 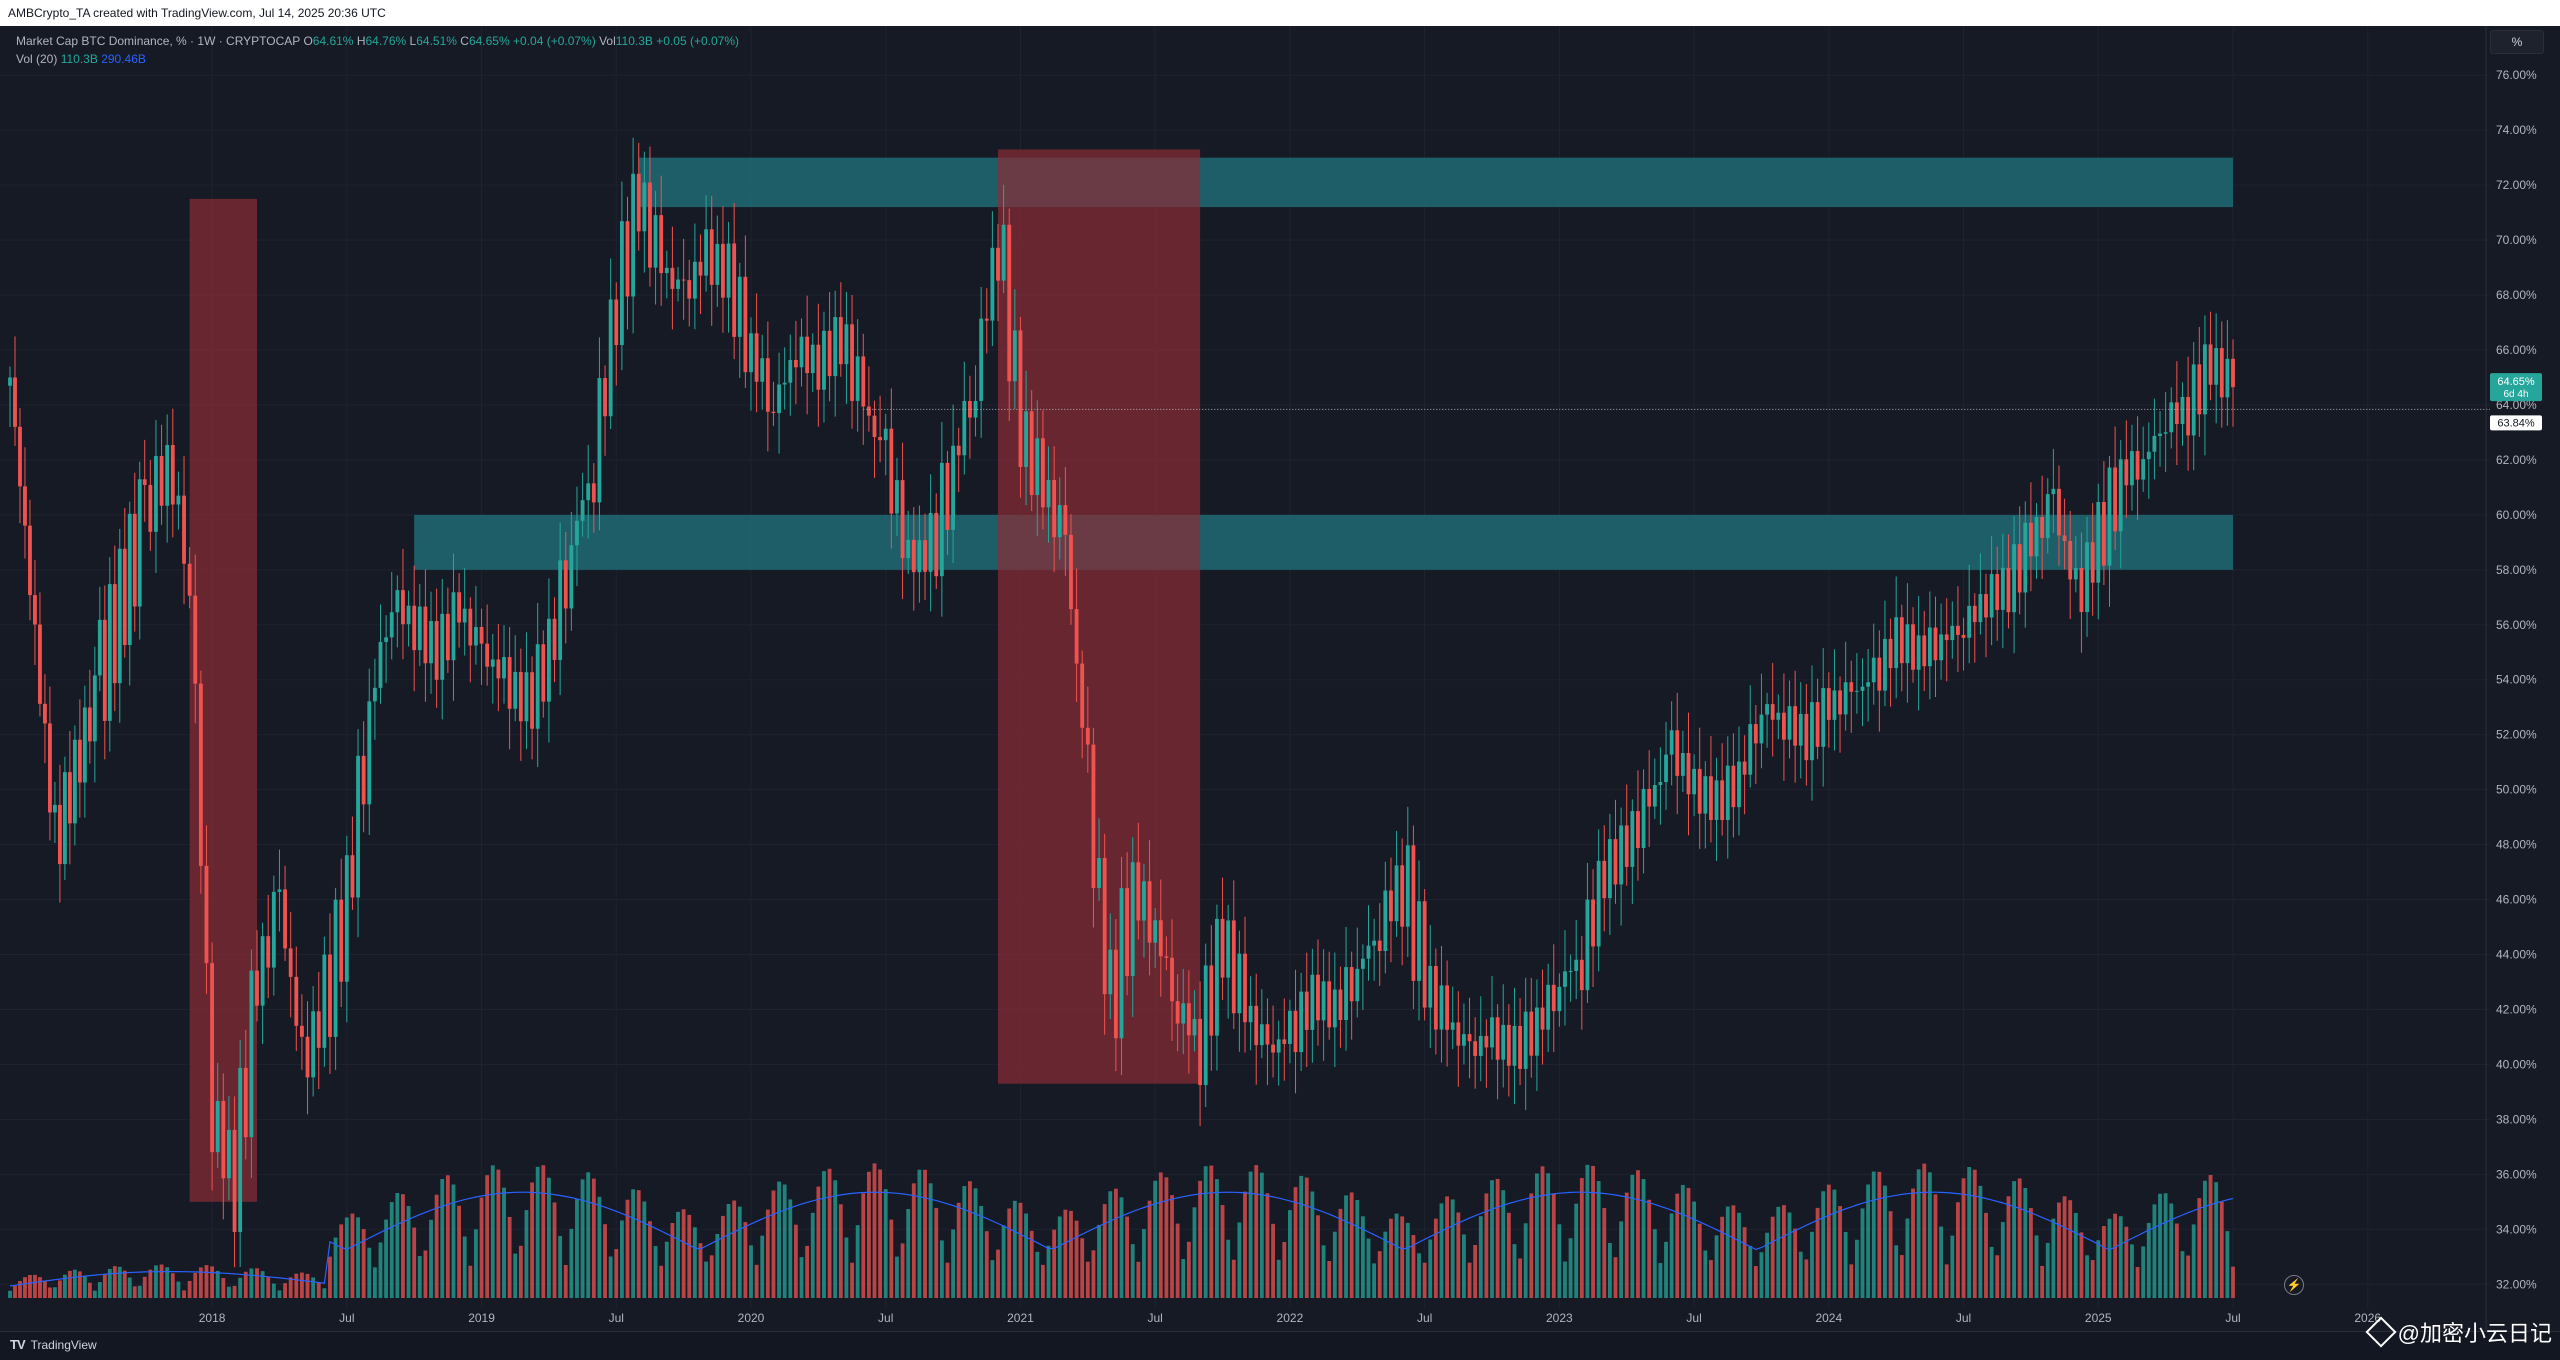 What do you see at coordinates (53, 1345) in the screenshot?
I see `tradingview-logo: TV TradingView` at bounding box center [53, 1345].